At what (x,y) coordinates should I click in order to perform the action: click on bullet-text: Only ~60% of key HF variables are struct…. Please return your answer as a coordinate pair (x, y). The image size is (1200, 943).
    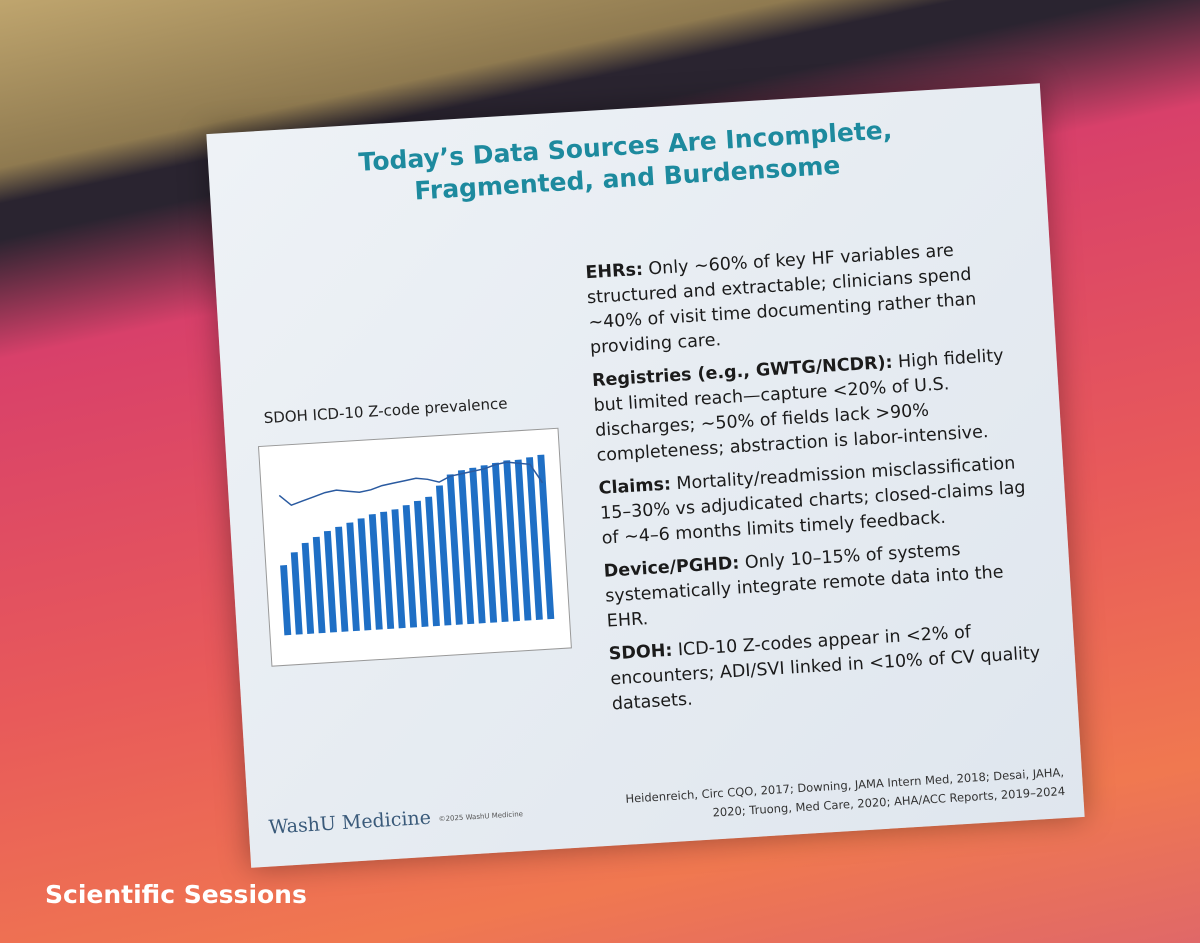
    Looking at the image, I should click on (781, 299).